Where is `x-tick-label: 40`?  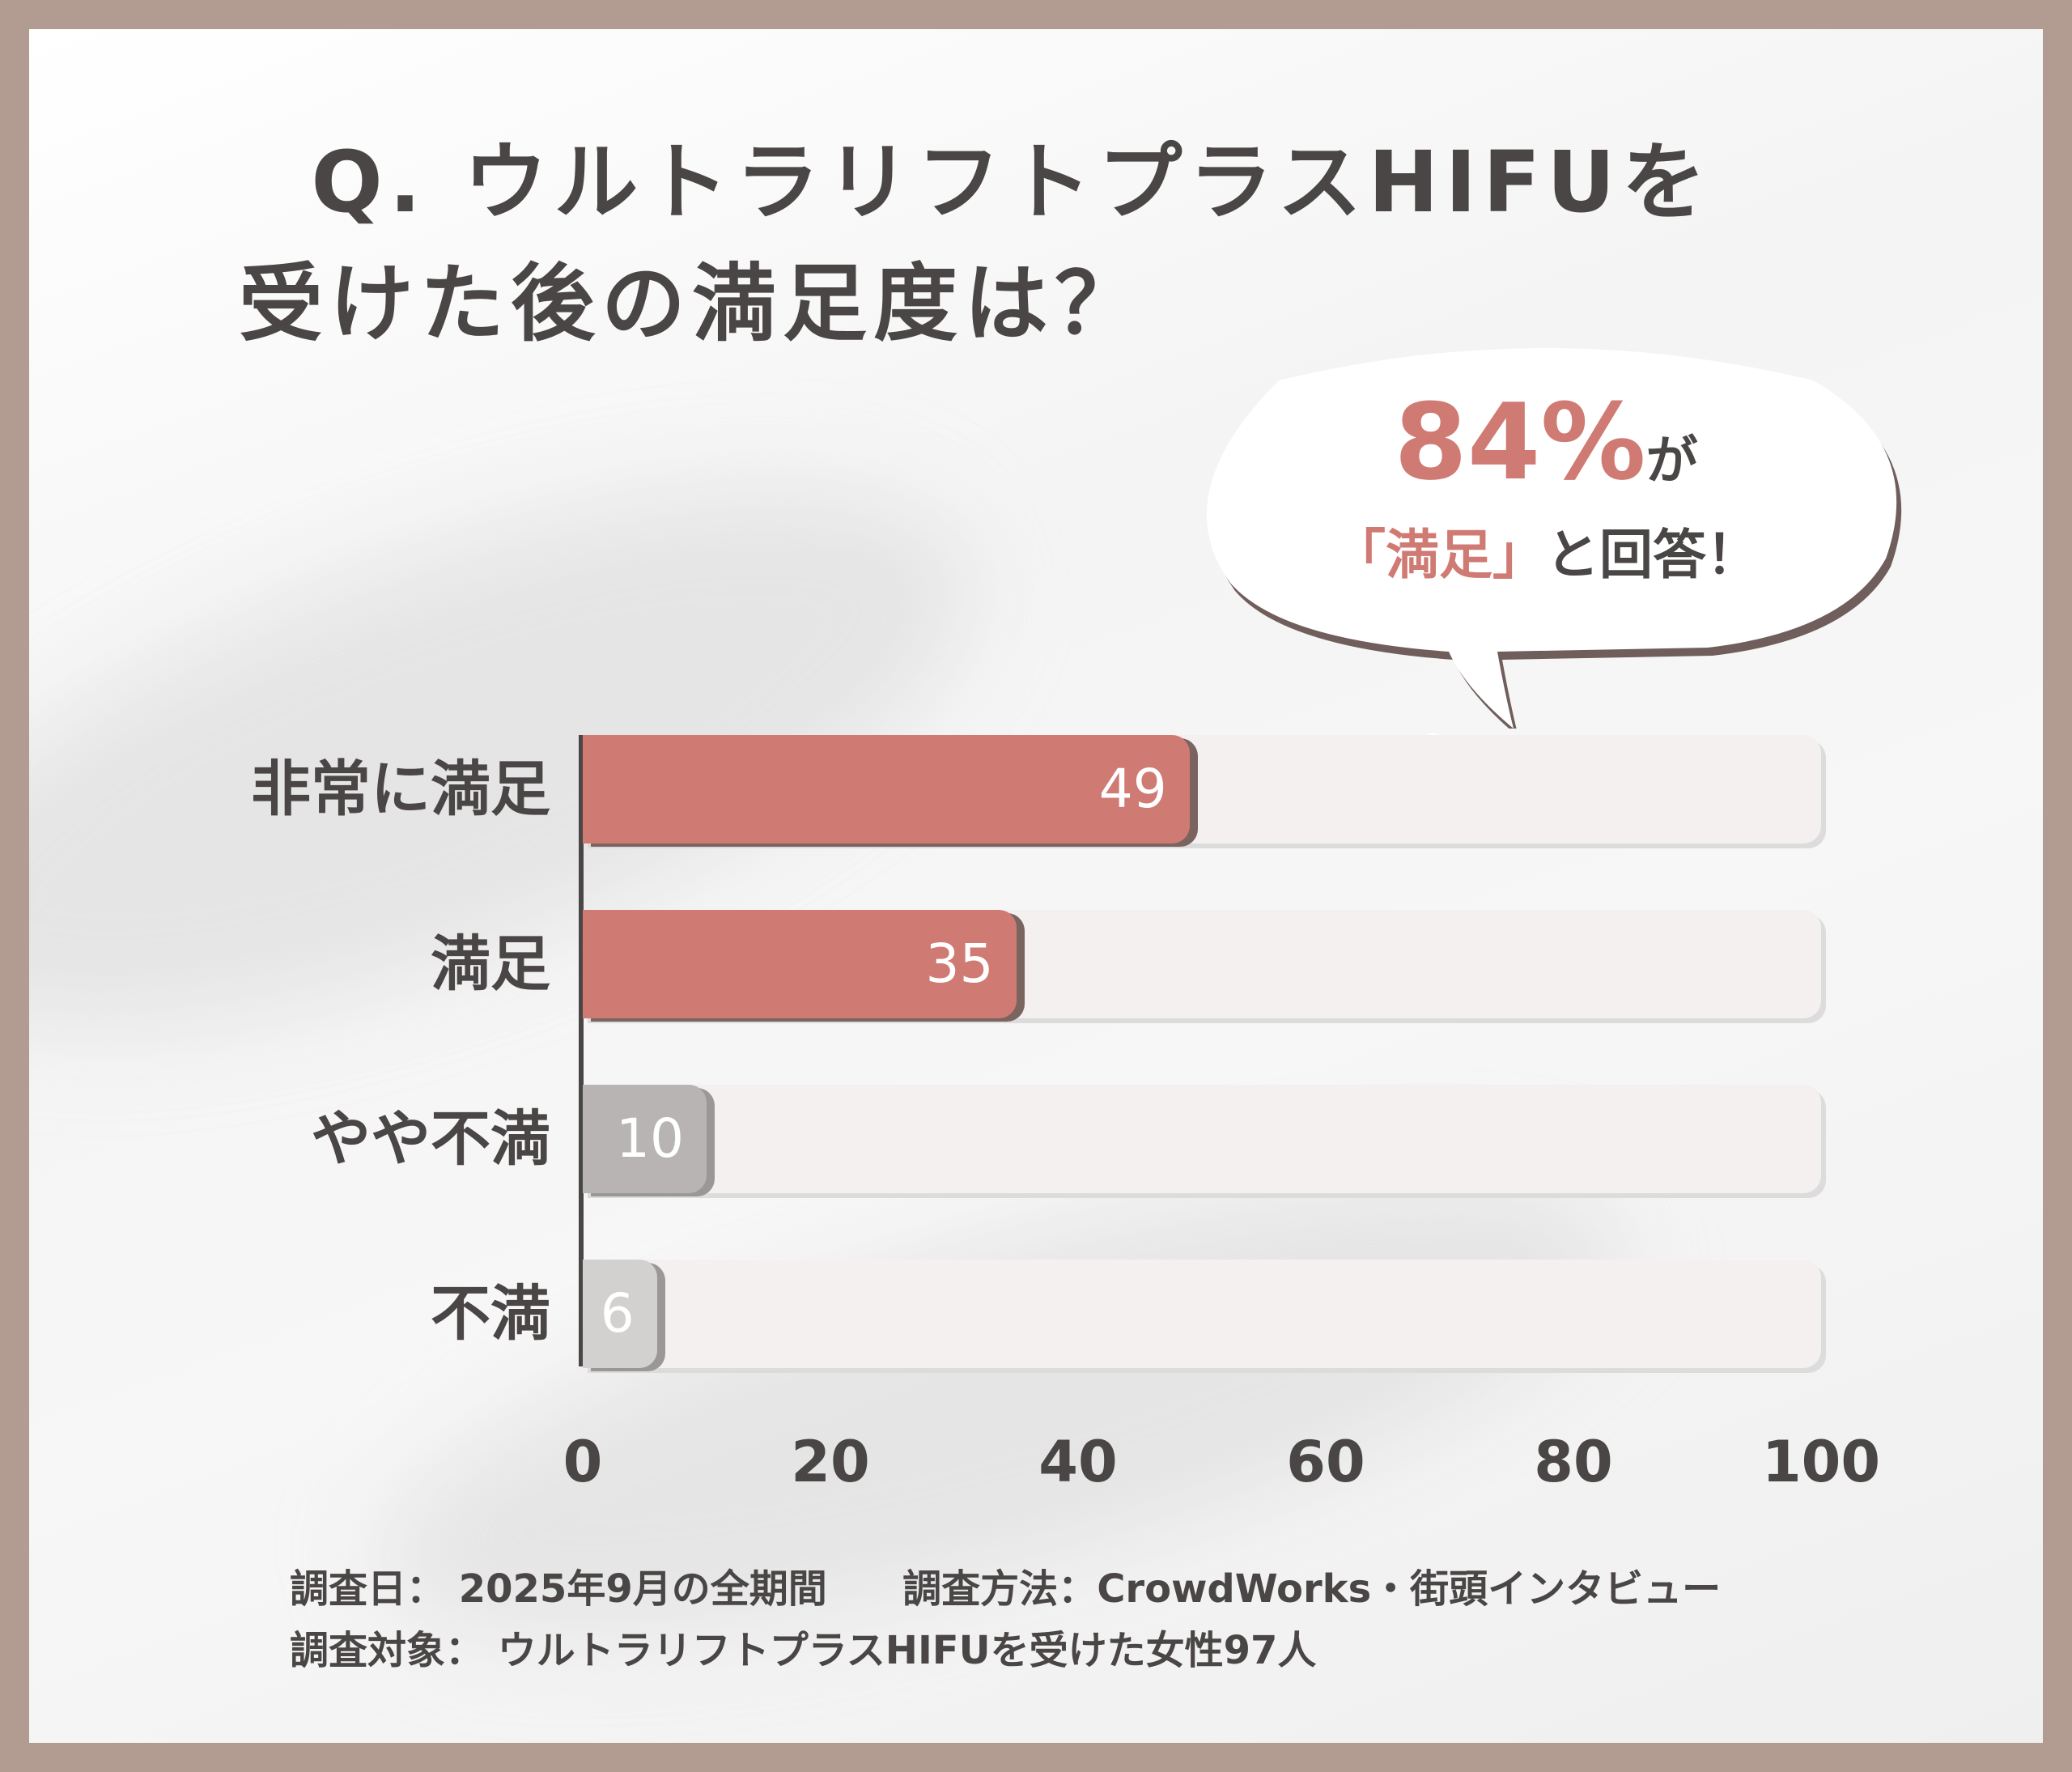
x-tick-label: 40 is located at coordinates (1078, 1462).